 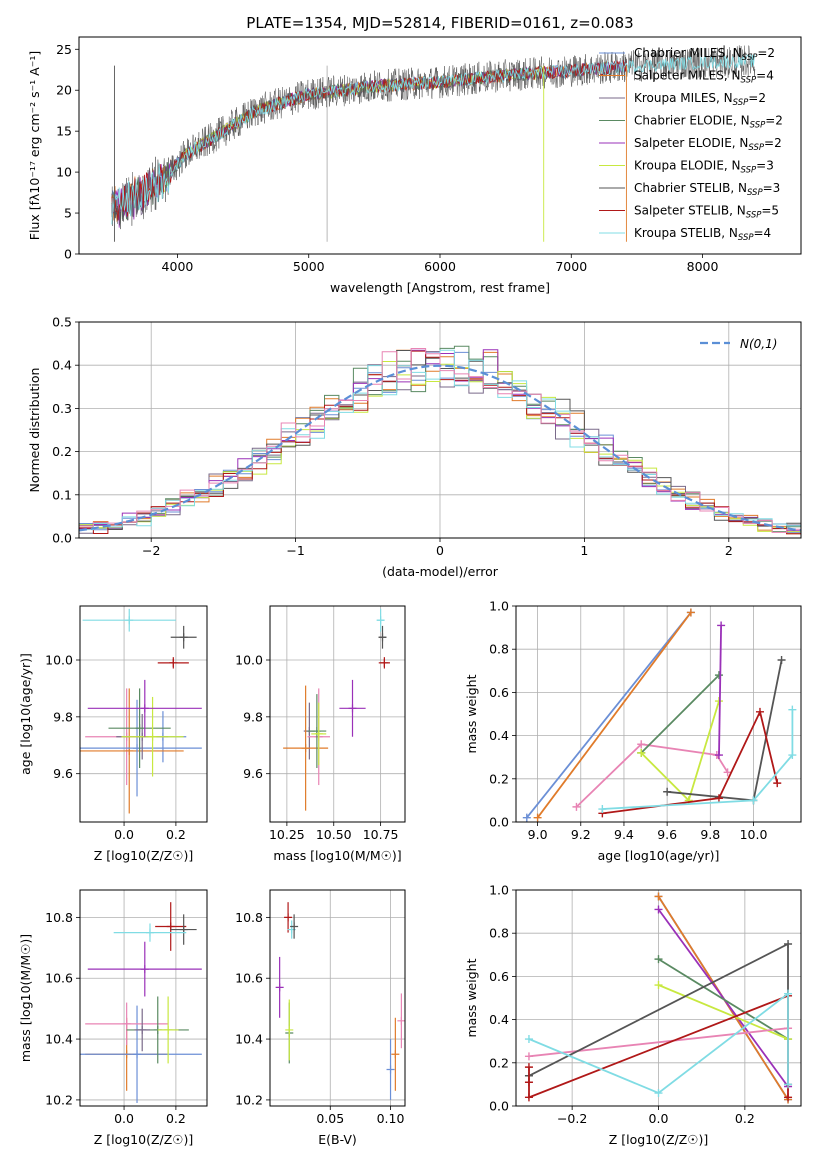 I want to click on y-tick-label: 1.0, so click(x=499, y=890).